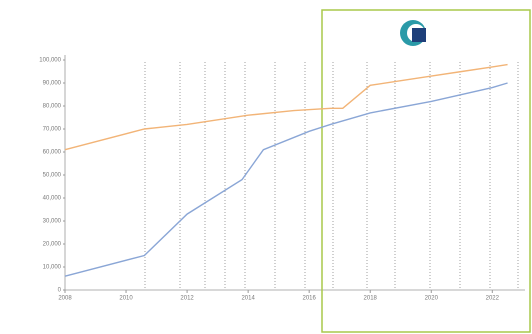 This screenshot has height=334, width=532. Describe the element at coordinates (248, 299) in the screenshot. I see `x-tick-label: 2014` at that location.